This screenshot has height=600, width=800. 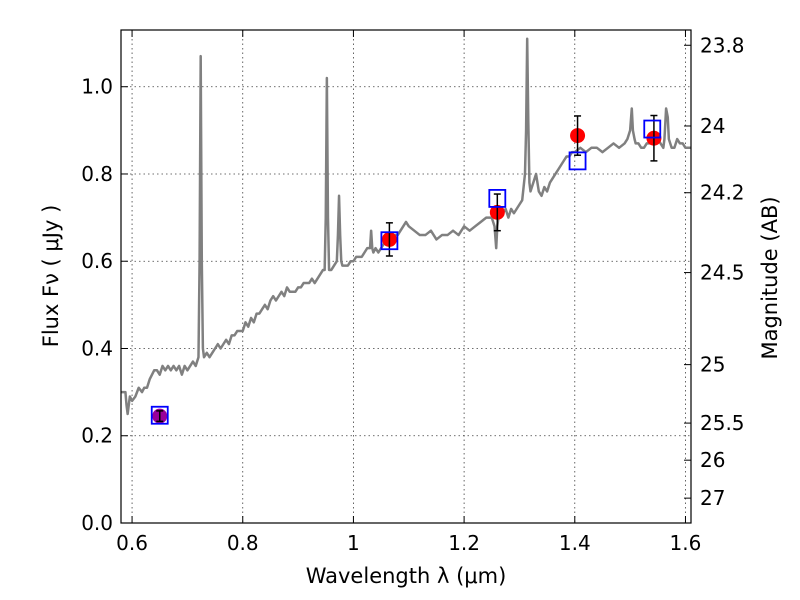 I want to click on right-axis-label: Magnitude (AB), so click(x=770, y=277).